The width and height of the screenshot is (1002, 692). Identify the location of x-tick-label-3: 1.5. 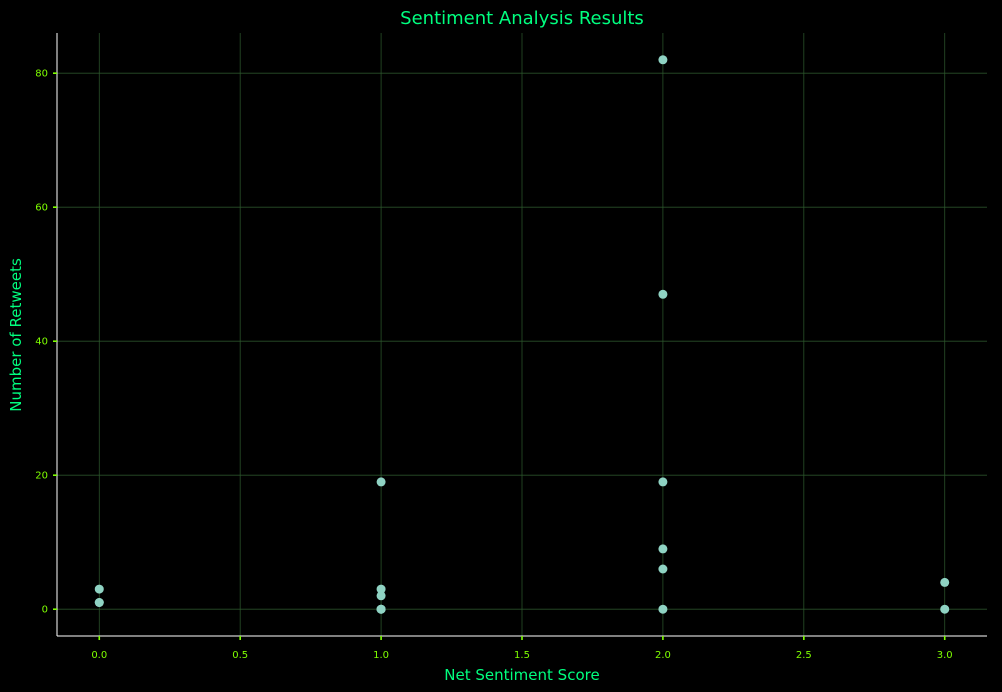
(522, 655).